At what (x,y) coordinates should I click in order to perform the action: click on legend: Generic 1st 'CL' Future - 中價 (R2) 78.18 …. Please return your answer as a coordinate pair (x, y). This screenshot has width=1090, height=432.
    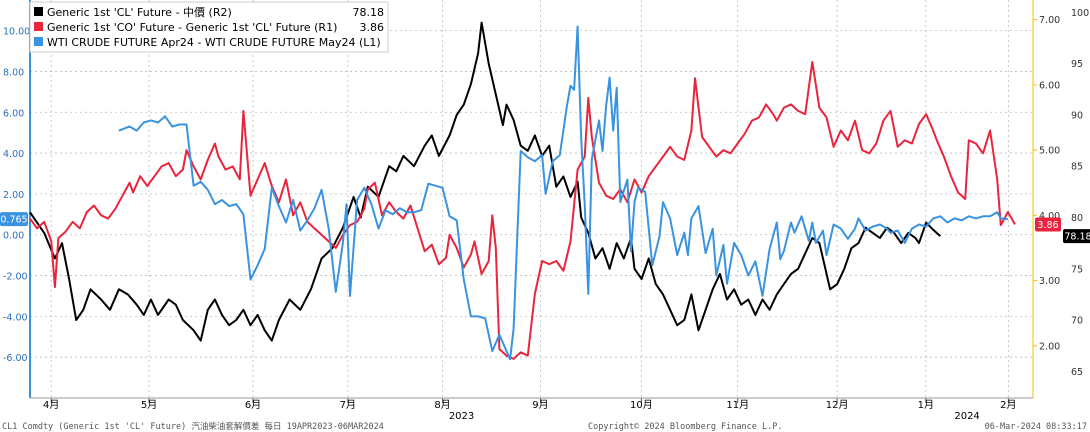
    Looking at the image, I should click on (209, 27).